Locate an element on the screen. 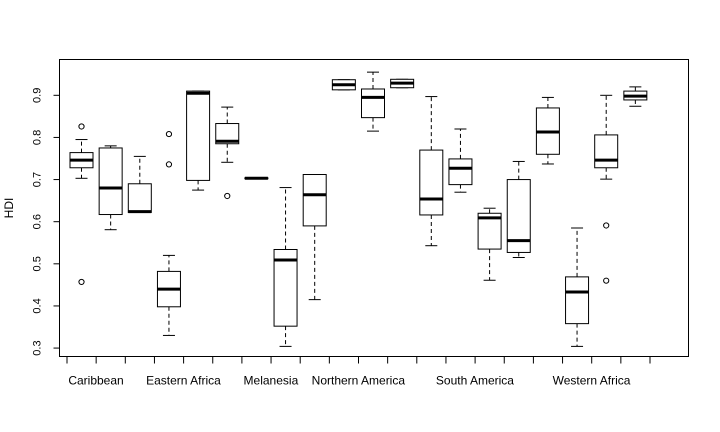  y-tick-label: 0.4 is located at coordinates (38, 305).